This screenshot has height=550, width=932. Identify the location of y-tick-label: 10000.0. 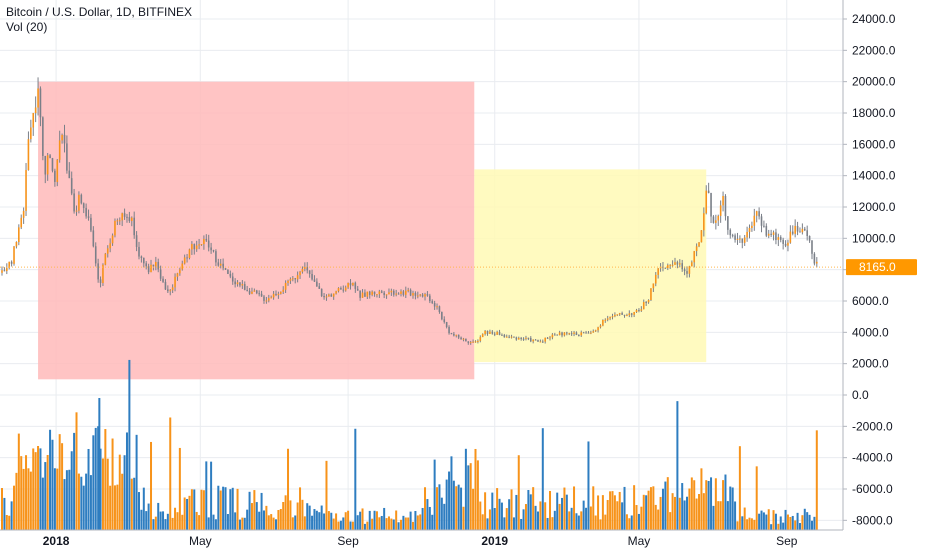
(874, 238).